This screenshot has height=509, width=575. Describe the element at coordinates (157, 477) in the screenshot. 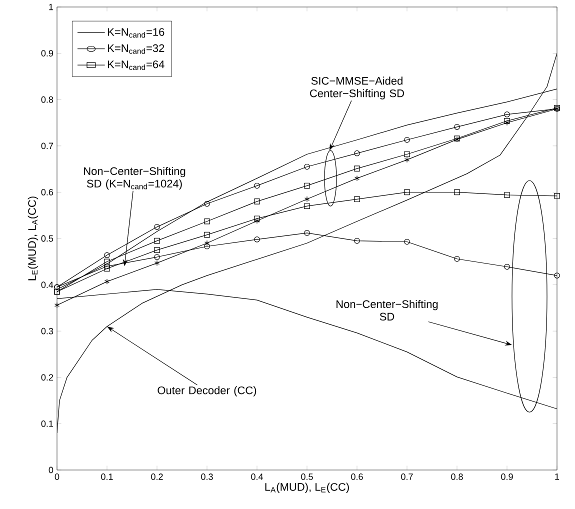

I see `x-tick-label: 0.2` at that location.